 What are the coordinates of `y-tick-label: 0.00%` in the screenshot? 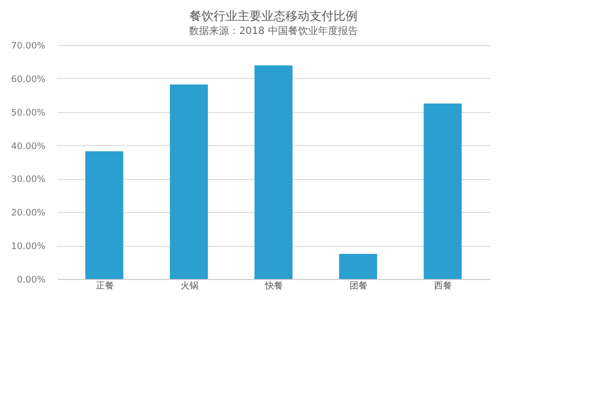 It's located at (31, 281).